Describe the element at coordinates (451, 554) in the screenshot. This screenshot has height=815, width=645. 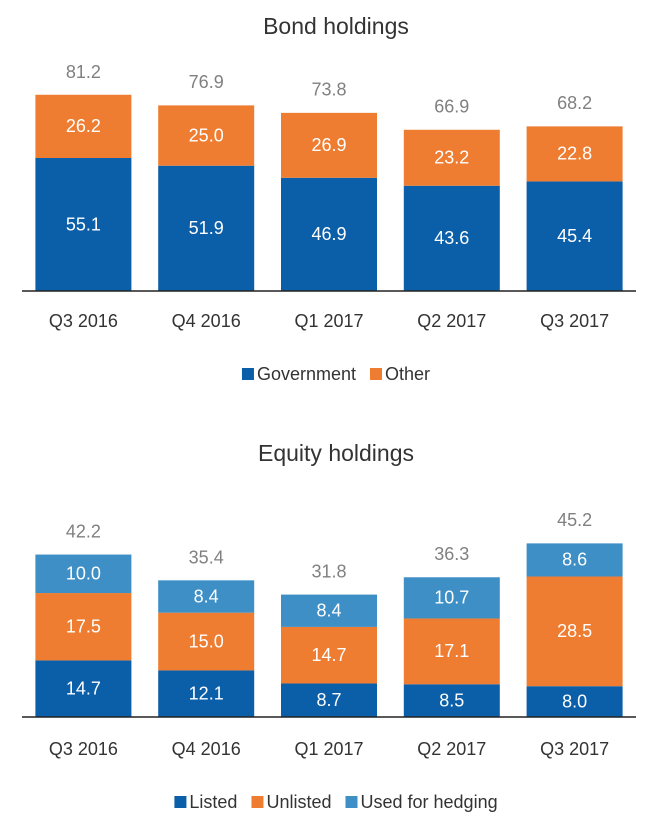
I see `total-label: 36.3` at that location.